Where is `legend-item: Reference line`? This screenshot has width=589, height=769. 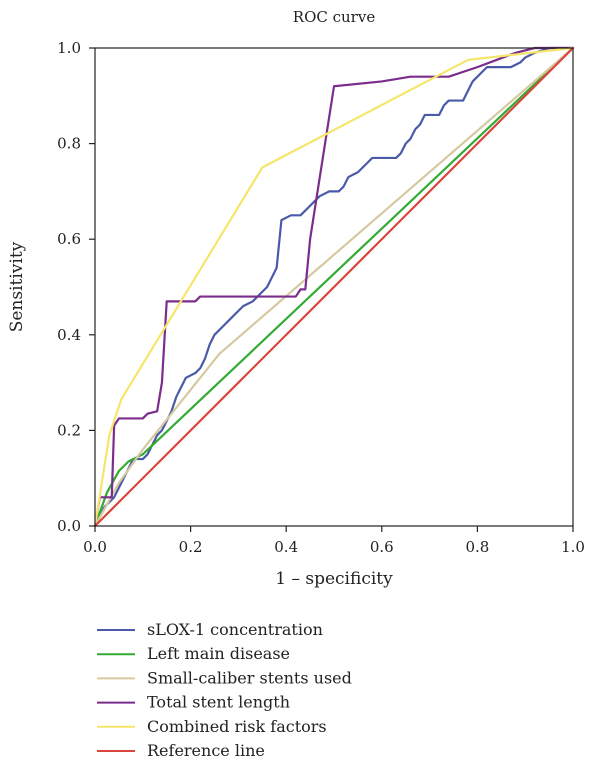
legend-item: Reference line is located at coordinates (181, 750).